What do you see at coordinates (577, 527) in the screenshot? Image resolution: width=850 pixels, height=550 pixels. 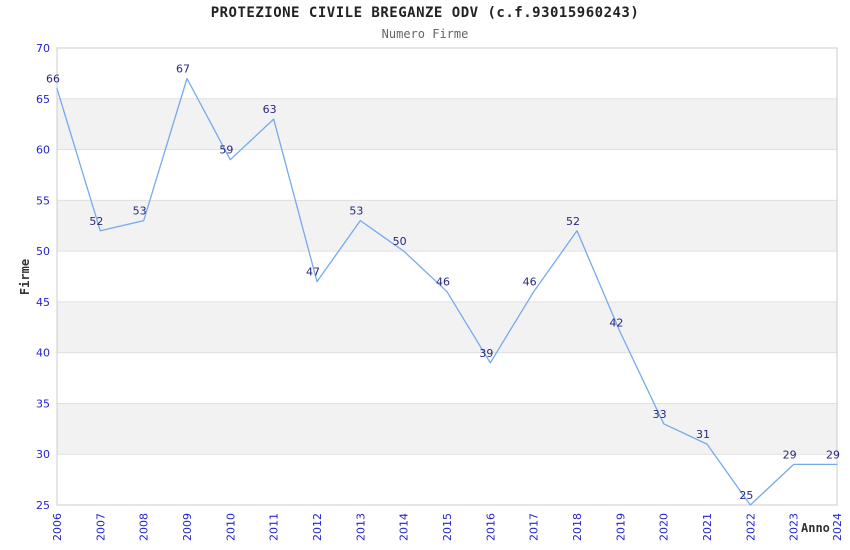 I see `x-tick-label: 2018` at bounding box center [577, 527].